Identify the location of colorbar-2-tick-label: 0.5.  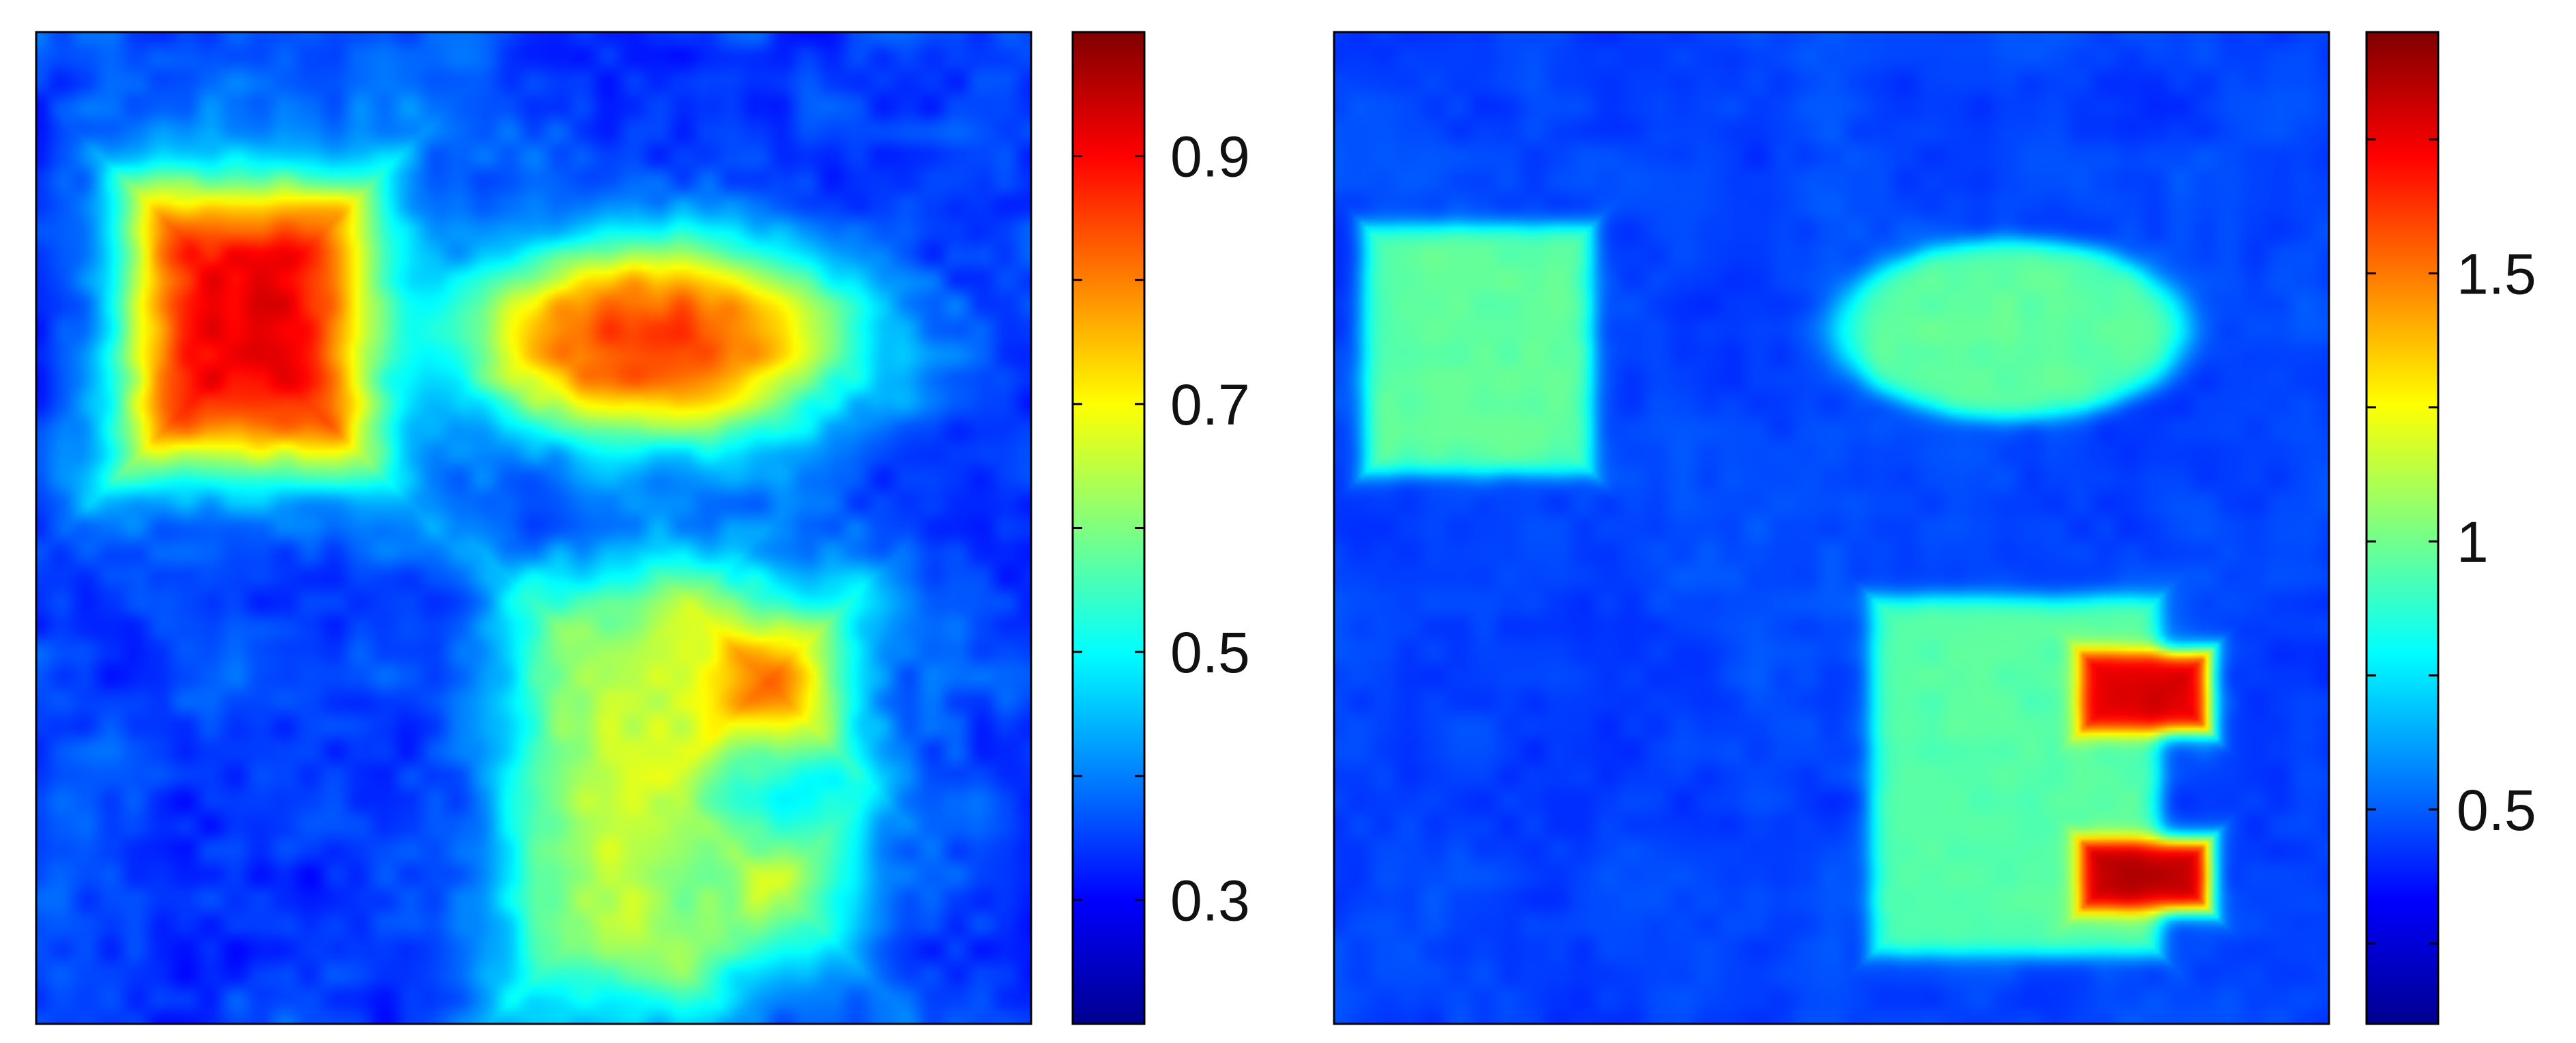
(2496, 810).